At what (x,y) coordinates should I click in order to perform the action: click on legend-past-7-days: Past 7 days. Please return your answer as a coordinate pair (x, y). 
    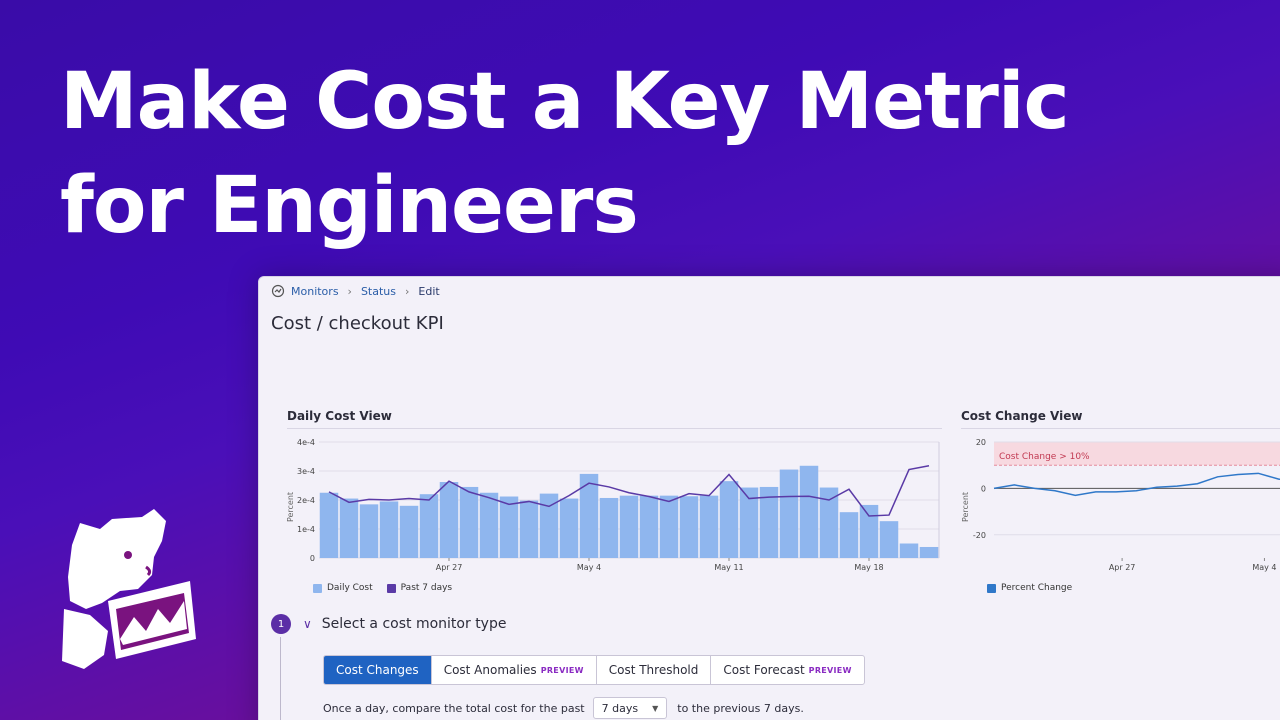
    Looking at the image, I should click on (419, 588).